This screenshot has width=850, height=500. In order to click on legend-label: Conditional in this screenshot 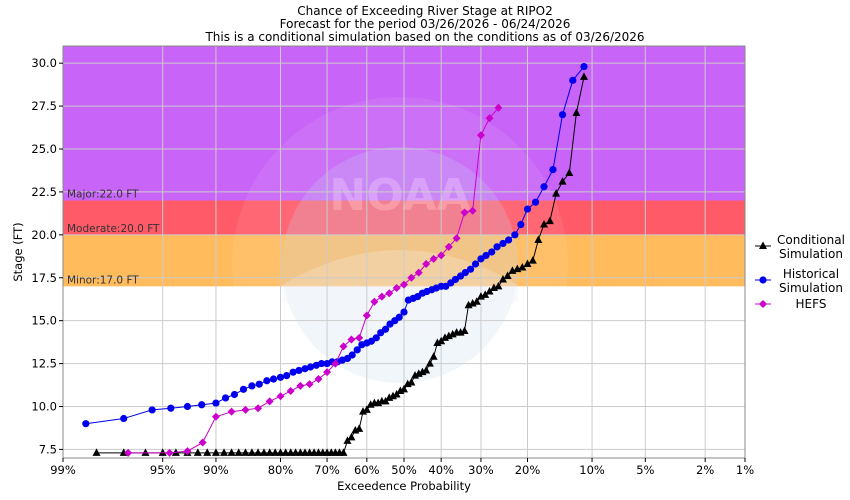, I will do `click(811, 240)`.